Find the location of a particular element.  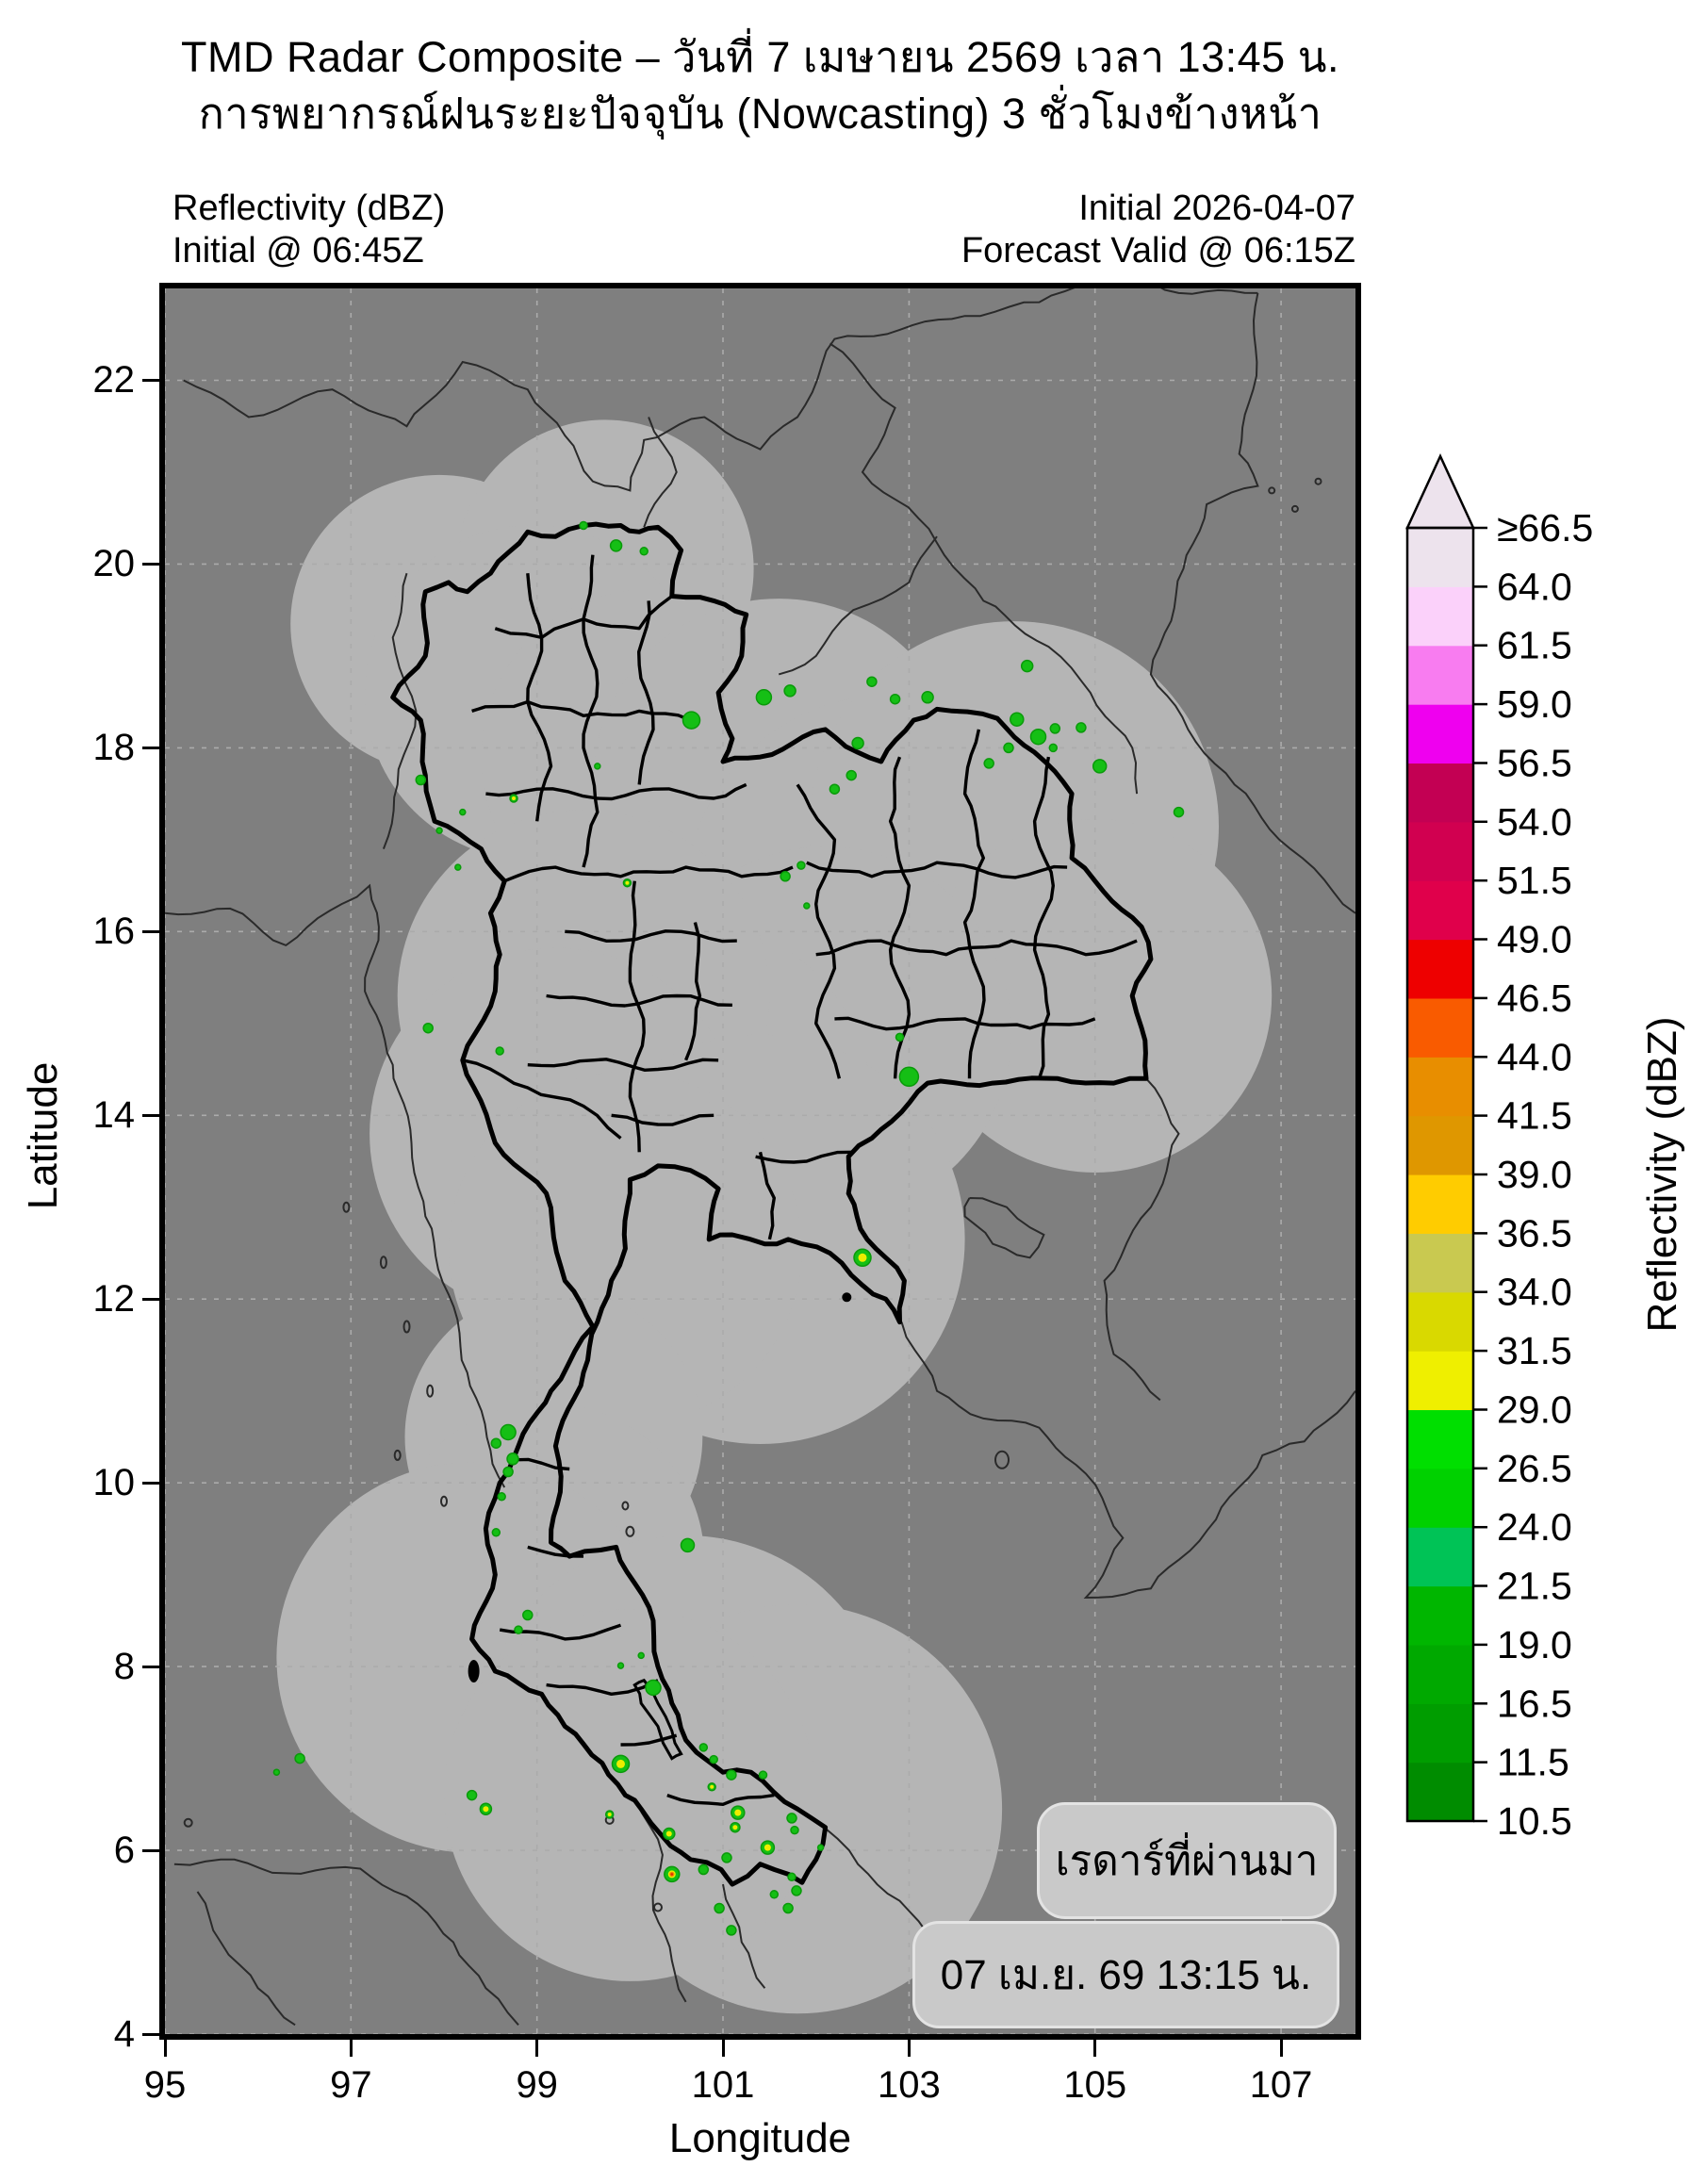

y-tick-label: 12 is located at coordinates (114, 1300).